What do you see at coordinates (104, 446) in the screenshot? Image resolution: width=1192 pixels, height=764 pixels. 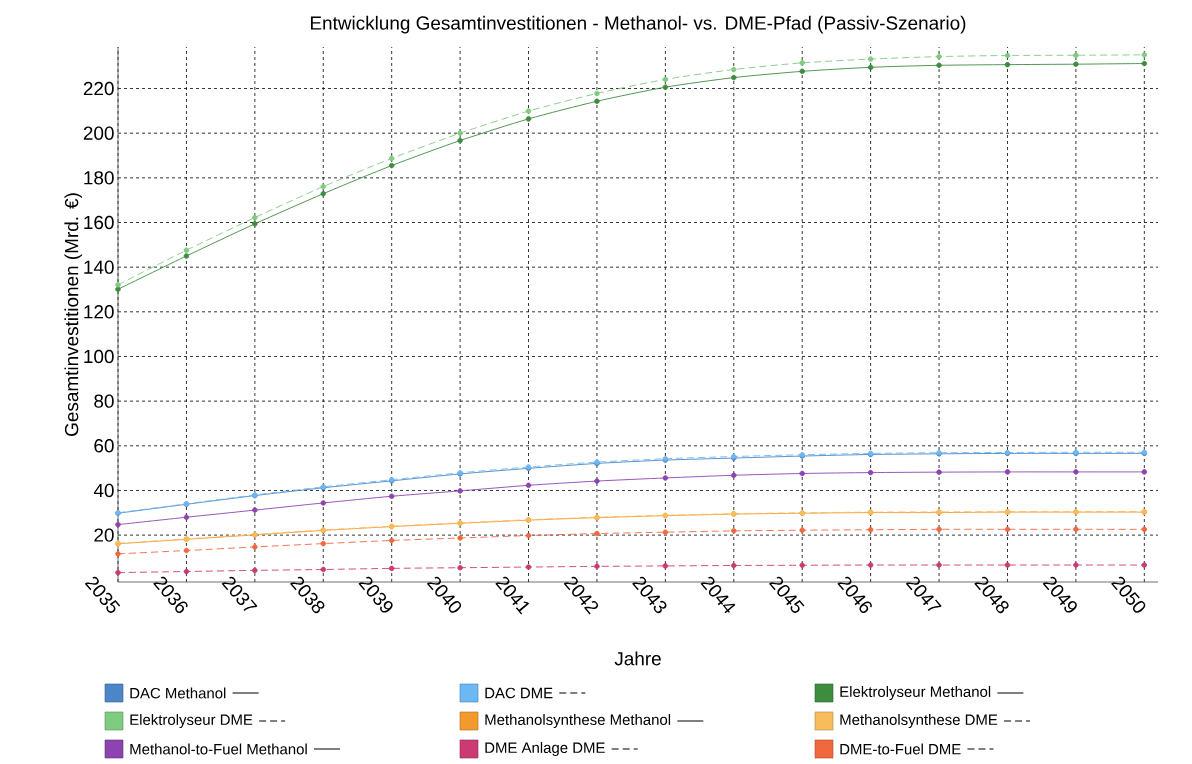 I see `y-tick-label: 60` at bounding box center [104, 446].